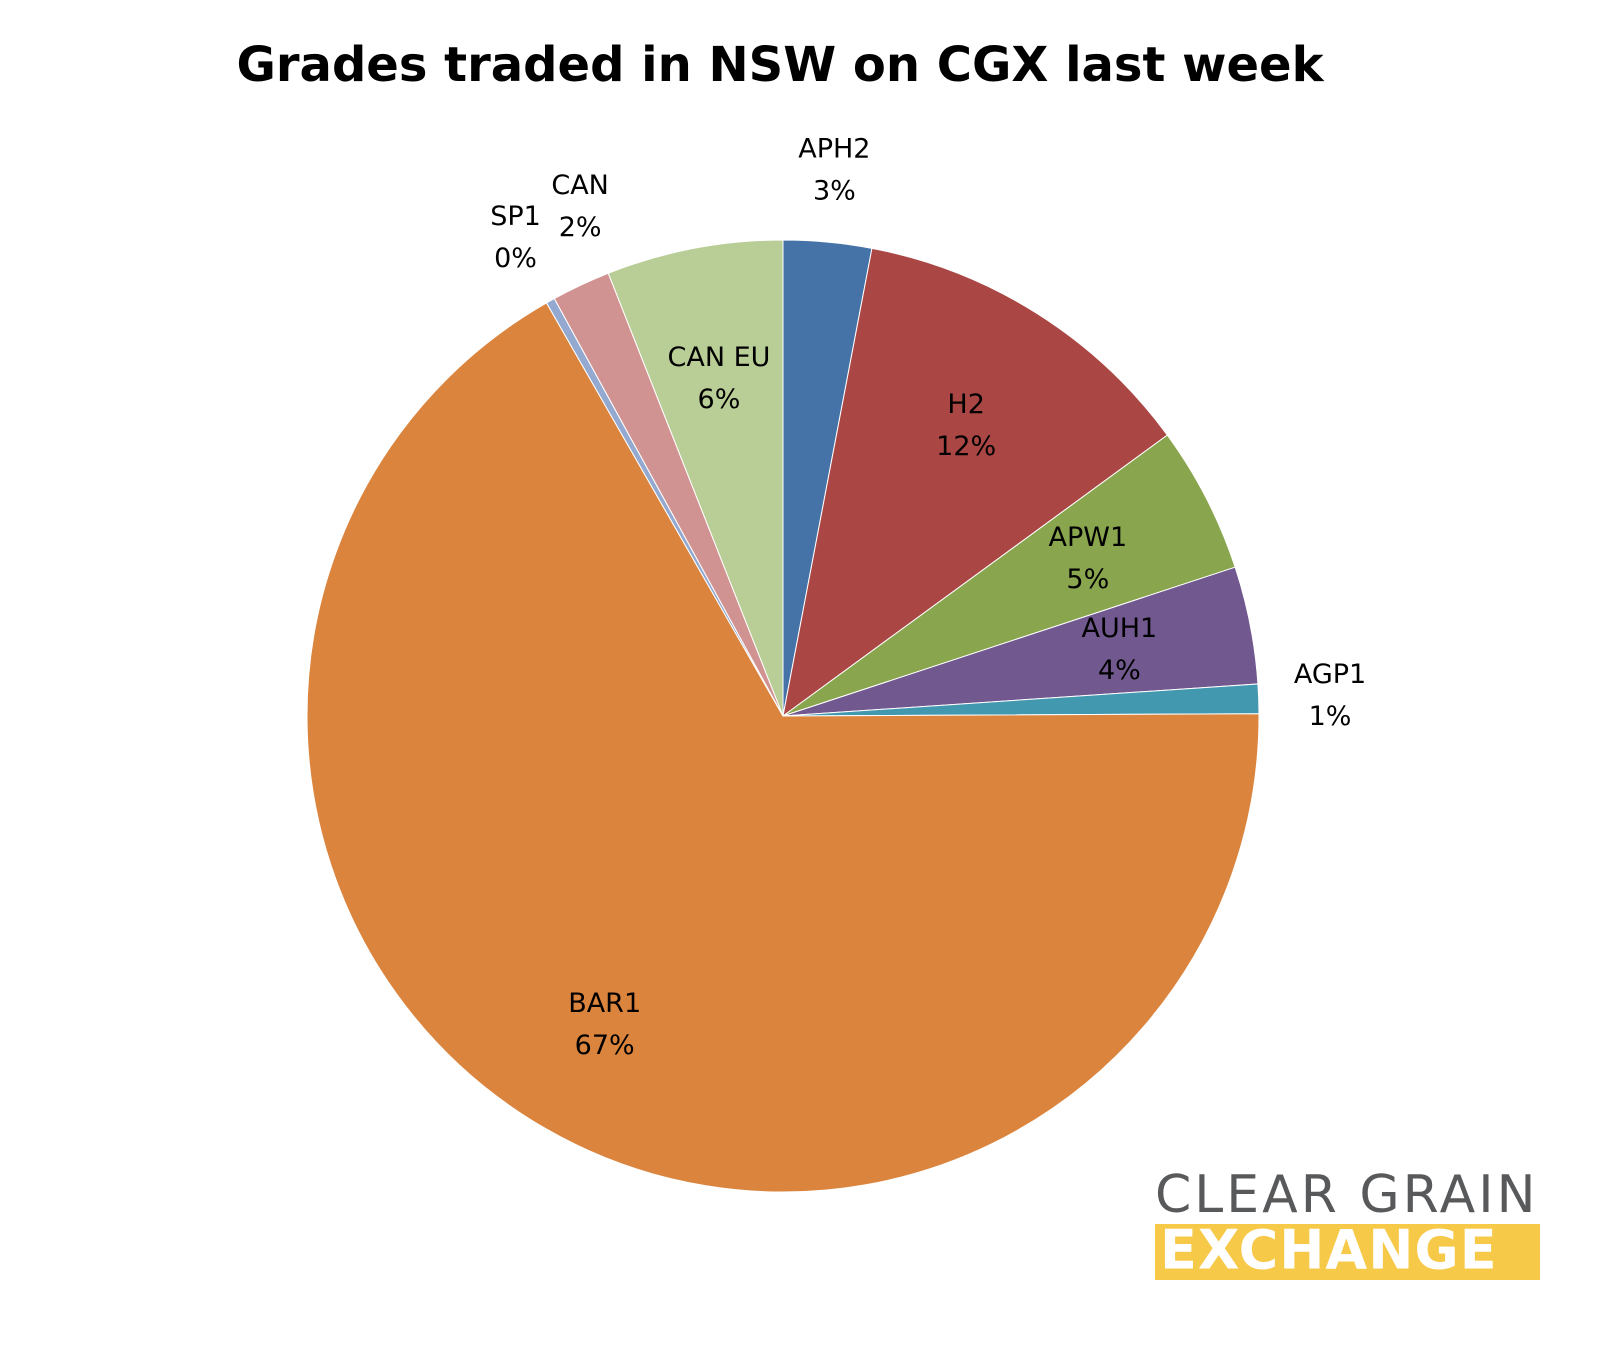 The height and width of the screenshot is (1350, 1608). Describe the element at coordinates (605, 1045) in the screenshot. I see `slice-value-label: 67%` at that location.